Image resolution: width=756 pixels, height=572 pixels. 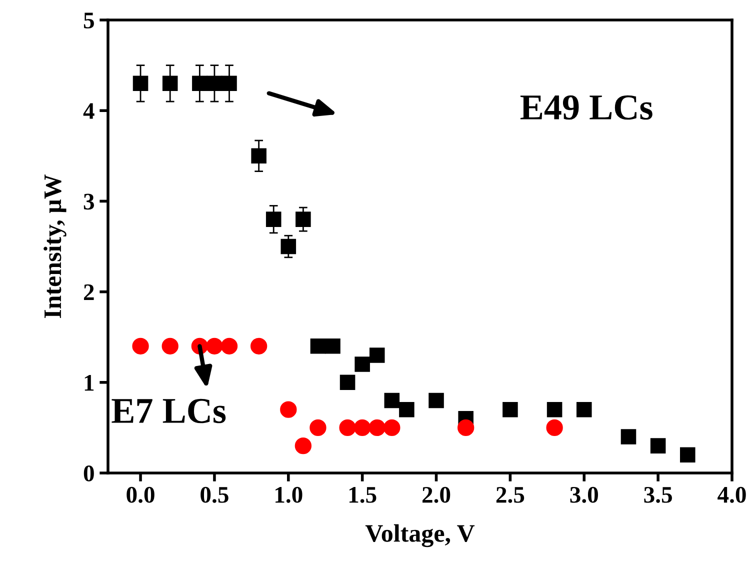 I want to click on x-tick-label: 0.0, so click(x=140, y=494).